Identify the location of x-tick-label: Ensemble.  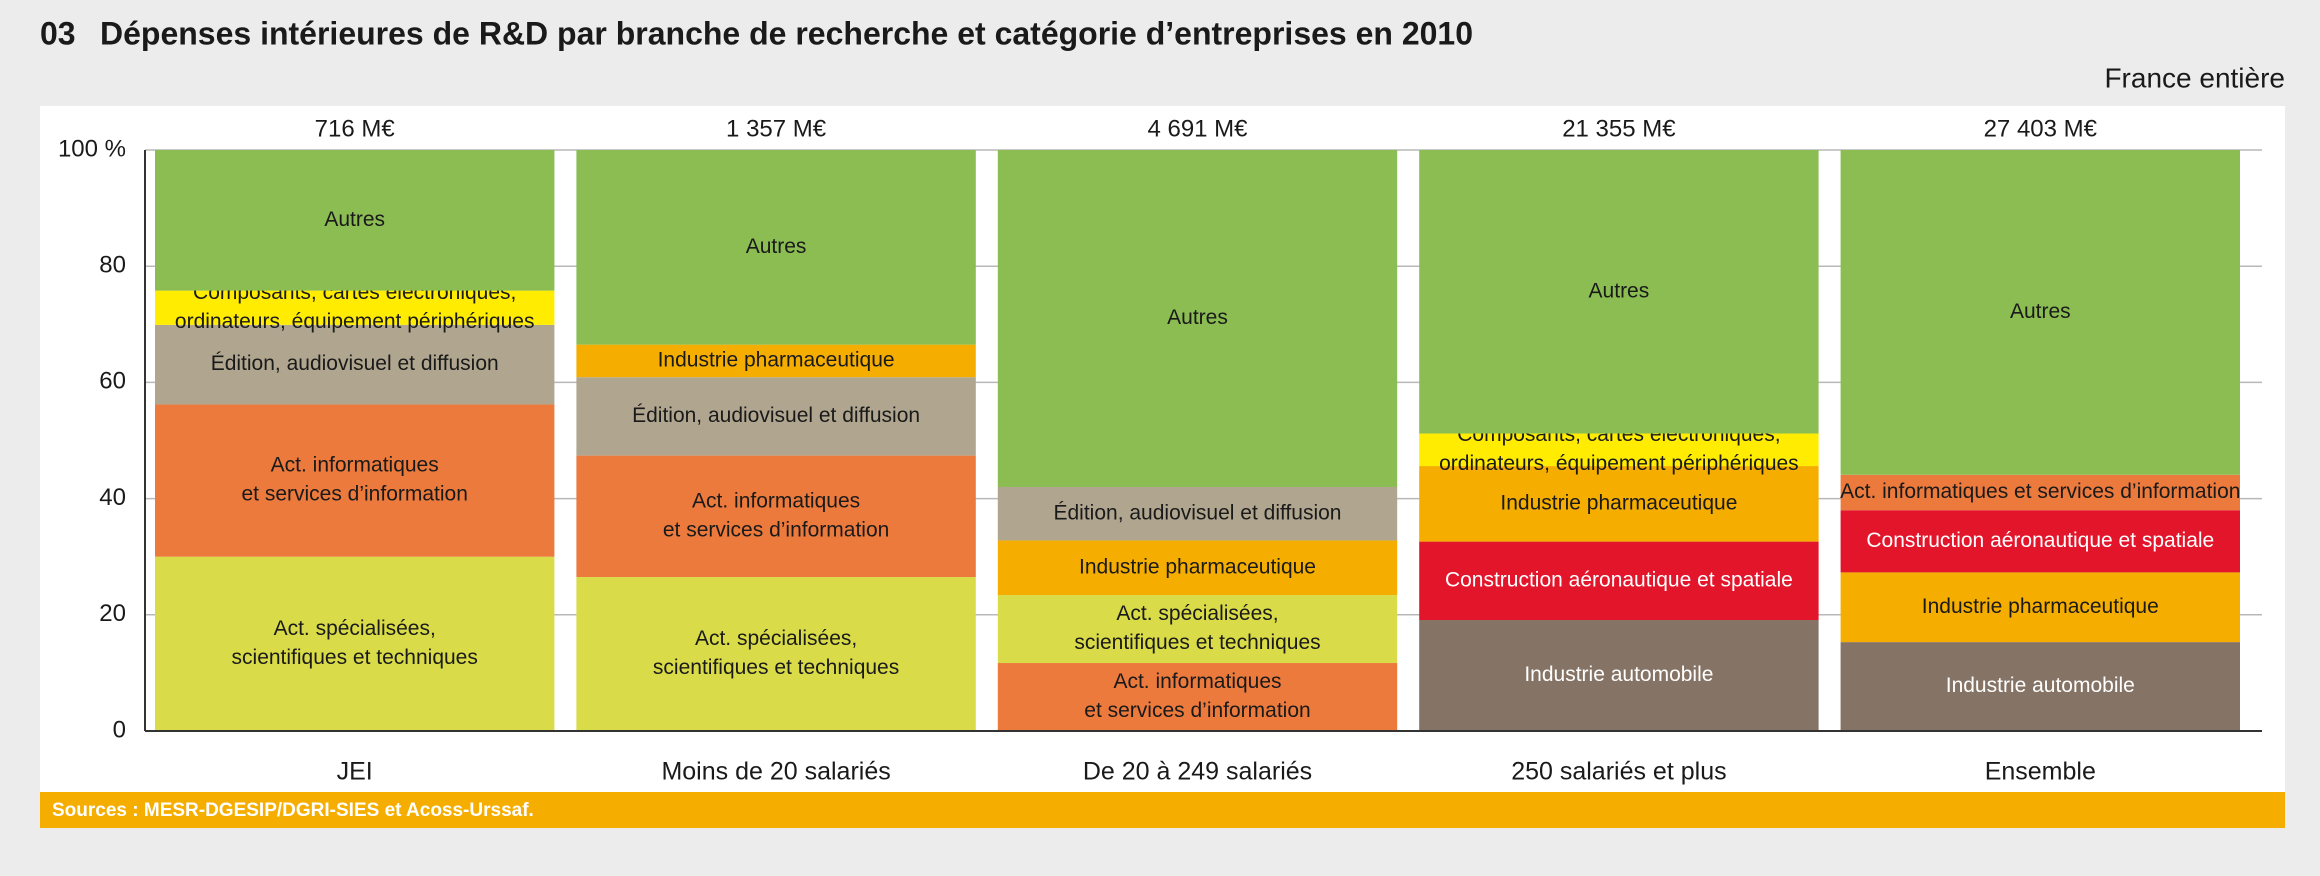
(2040, 772).